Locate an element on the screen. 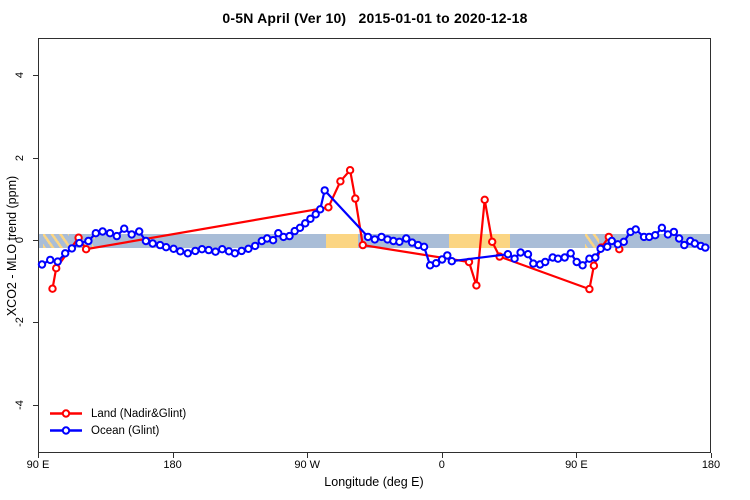  x-tick-label: 0 is located at coordinates (441, 465).